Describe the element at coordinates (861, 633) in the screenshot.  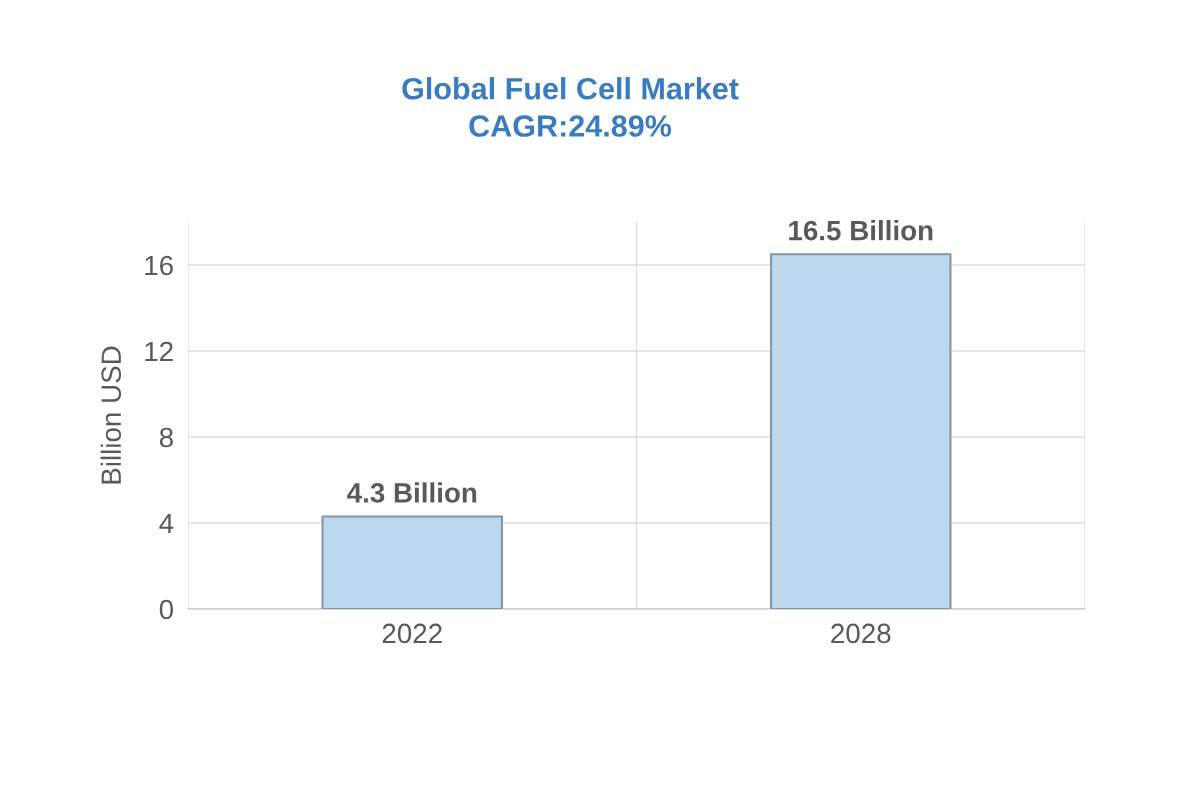
I see `x-tick-label: 2028` at that location.